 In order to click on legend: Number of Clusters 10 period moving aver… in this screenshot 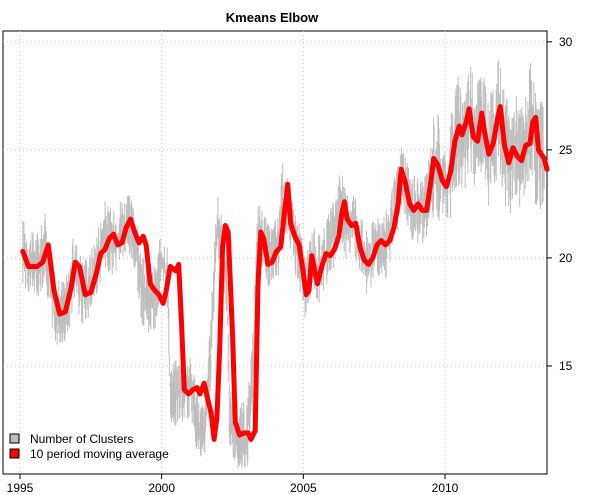, I will do `click(89, 446)`.